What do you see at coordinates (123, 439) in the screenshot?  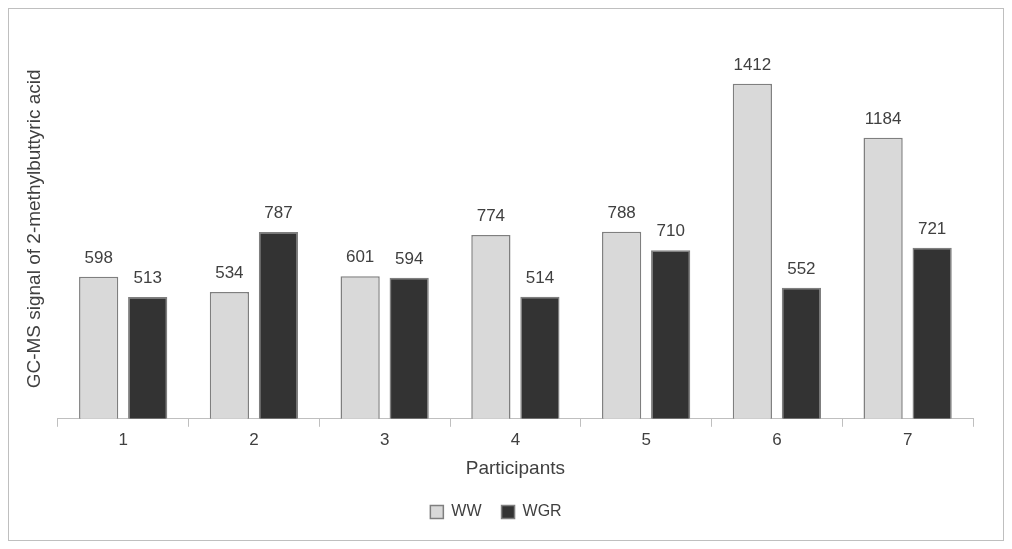 I see `x-tick-label: 1` at bounding box center [123, 439].